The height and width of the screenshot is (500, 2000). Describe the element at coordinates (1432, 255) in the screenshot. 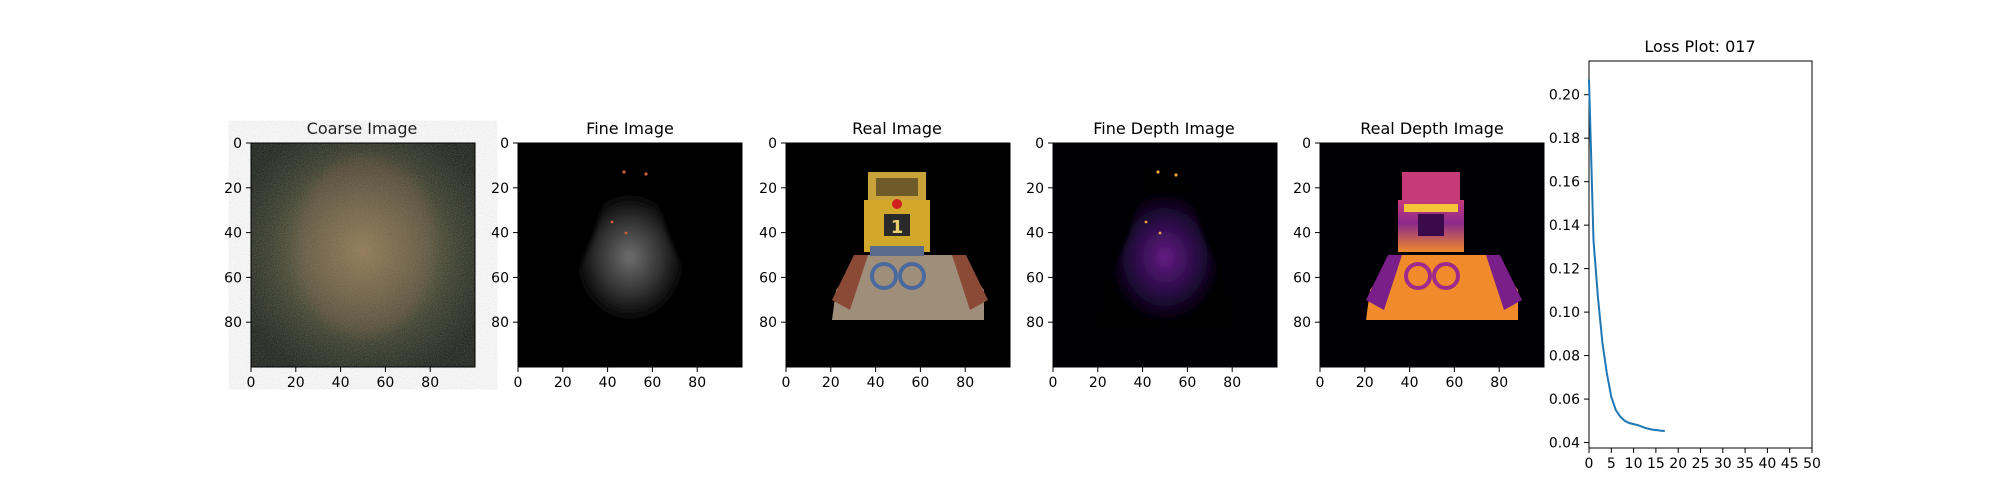

I see `real-depth-image-content` at that location.